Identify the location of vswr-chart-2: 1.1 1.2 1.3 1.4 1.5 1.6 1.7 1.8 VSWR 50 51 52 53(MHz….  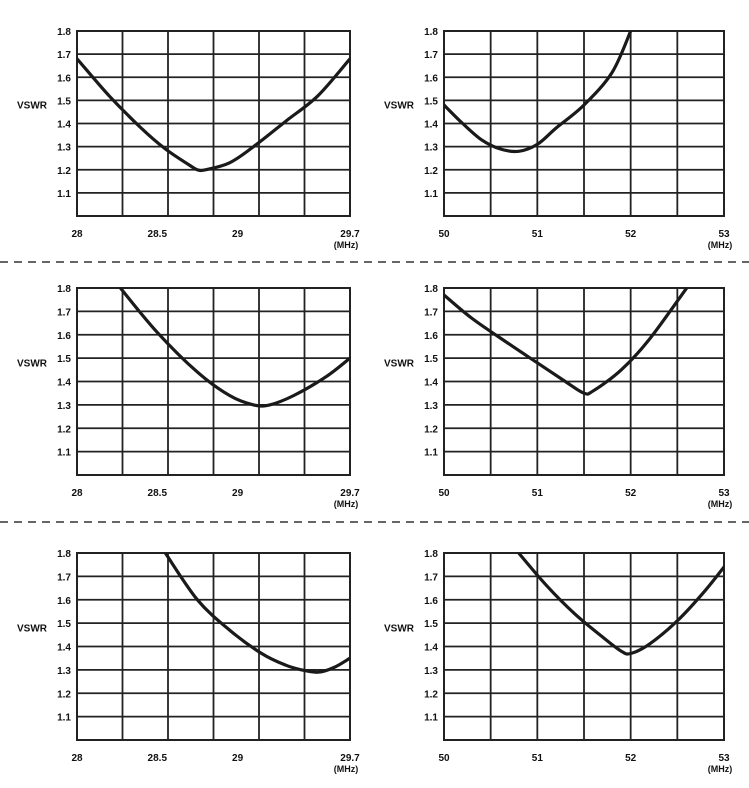
(558, 138).